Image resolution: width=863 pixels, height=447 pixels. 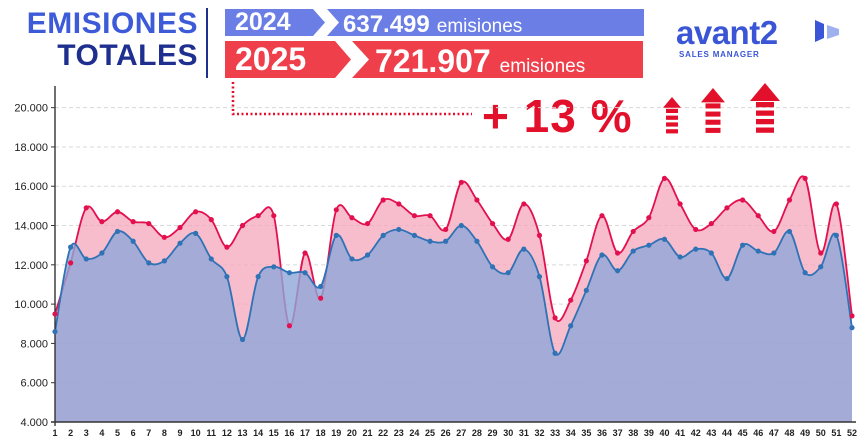 What do you see at coordinates (649, 433) in the screenshot?
I see `x-tick-label: 39` at bounding box center [649, 433].